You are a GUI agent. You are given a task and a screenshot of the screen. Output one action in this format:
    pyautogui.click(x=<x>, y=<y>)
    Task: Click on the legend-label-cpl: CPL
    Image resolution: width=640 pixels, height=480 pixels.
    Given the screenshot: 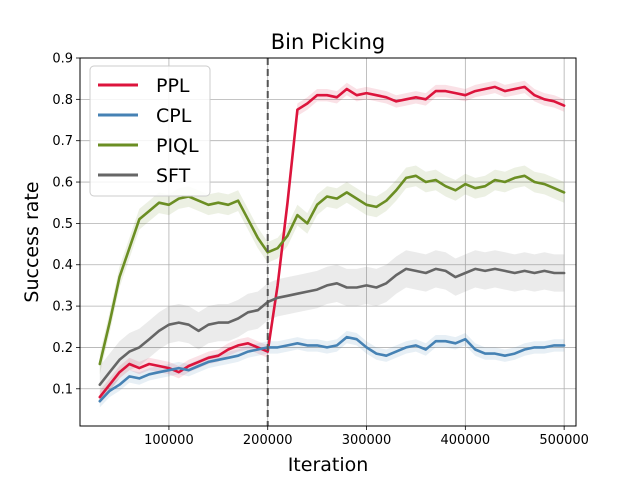 What is the action you would take?
    pyautogui.click(x=174, y=116)
    